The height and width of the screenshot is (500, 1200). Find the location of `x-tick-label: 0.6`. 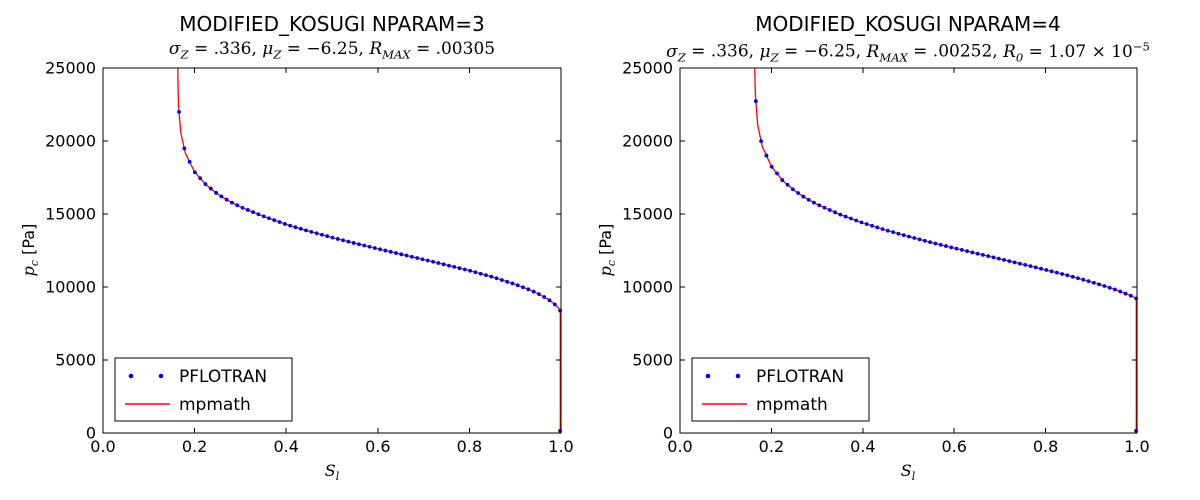

x-tick-label: 0.6 is located at coordinates (377, 446).